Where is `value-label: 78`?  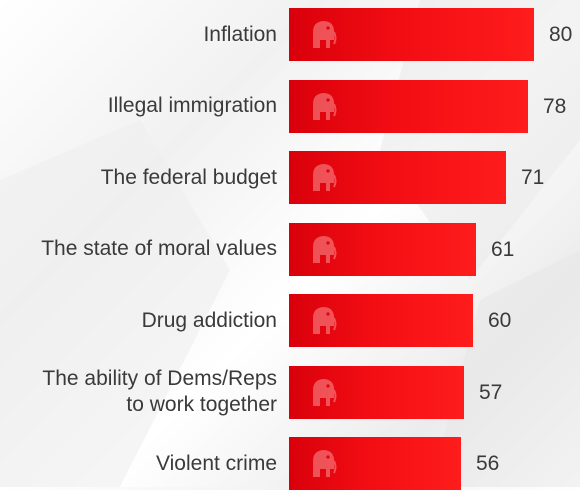 value-label: 78 is located at coordinates (555, 106).